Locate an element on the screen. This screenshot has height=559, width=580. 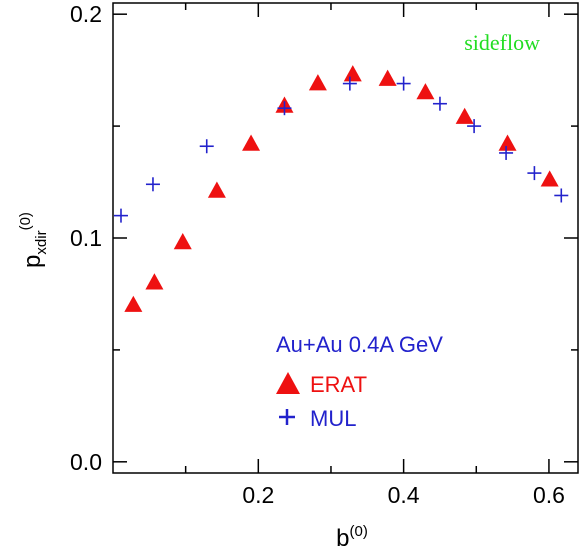
legend-mul-label: MUL is located at coordinates (333, 418).